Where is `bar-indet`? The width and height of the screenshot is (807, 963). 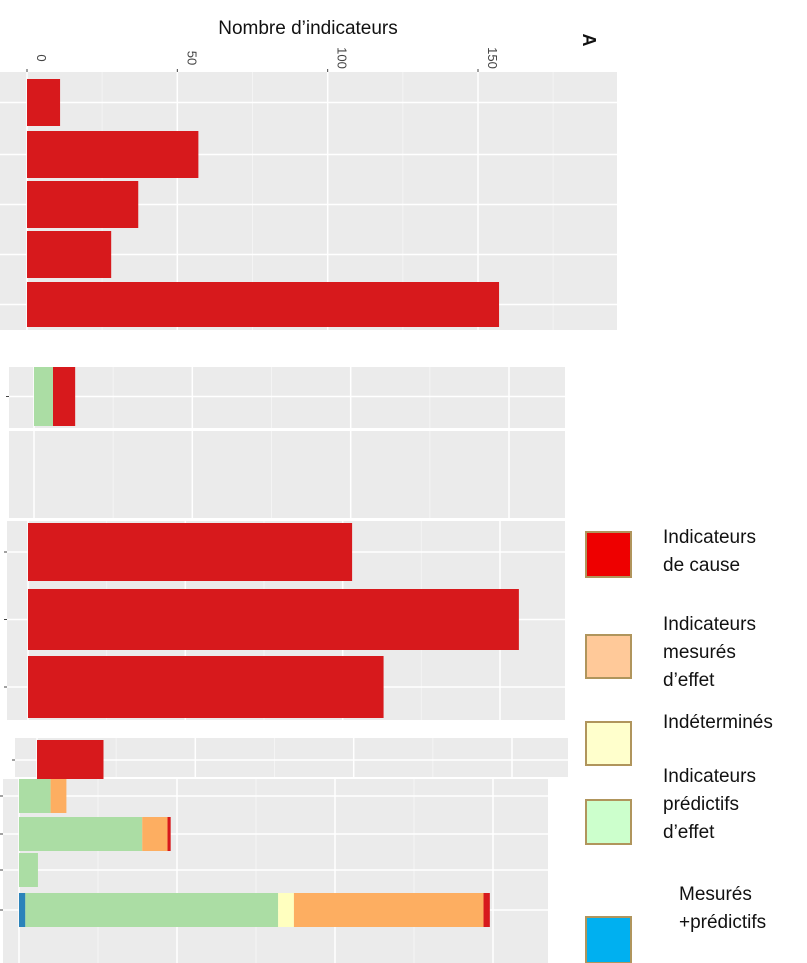
bar-indet is located at coordinates (286, 910).